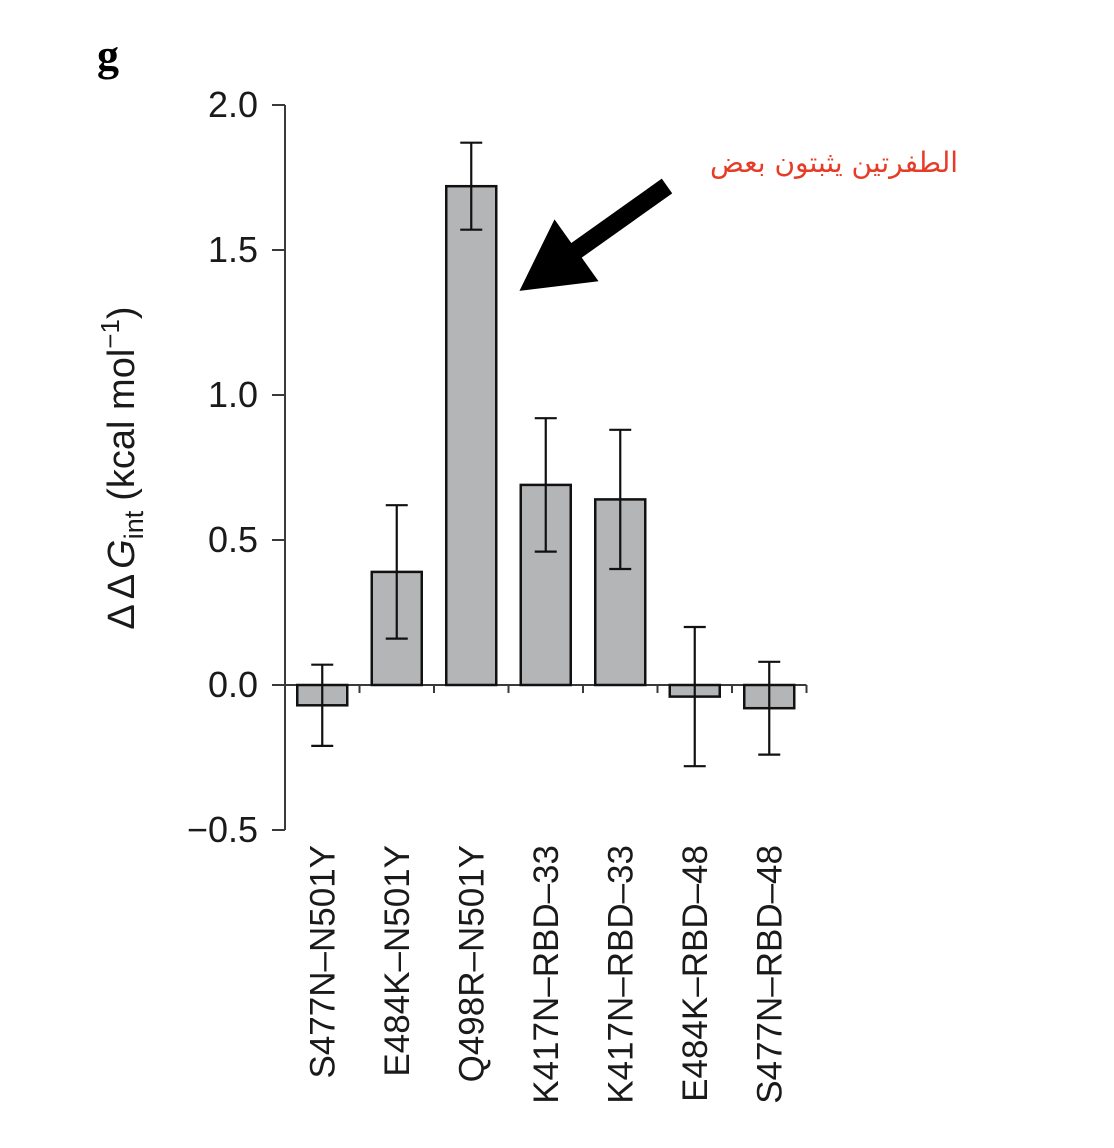 The height and width of the screenshot is (1148, 1114). Describe the element at coordinates (233, 684) in the screenshot. I see `y-tick-label-2: 0.0` at that location.